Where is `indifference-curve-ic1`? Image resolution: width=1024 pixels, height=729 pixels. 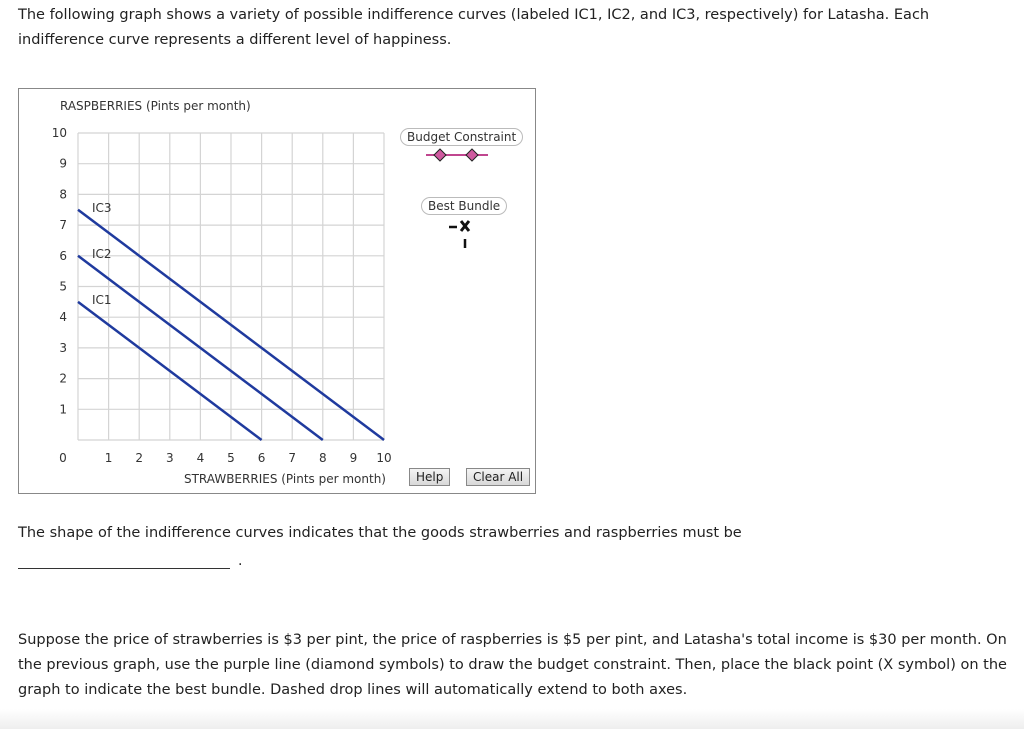
indifference-curve-ic1 is located at coordinates (170, 370).